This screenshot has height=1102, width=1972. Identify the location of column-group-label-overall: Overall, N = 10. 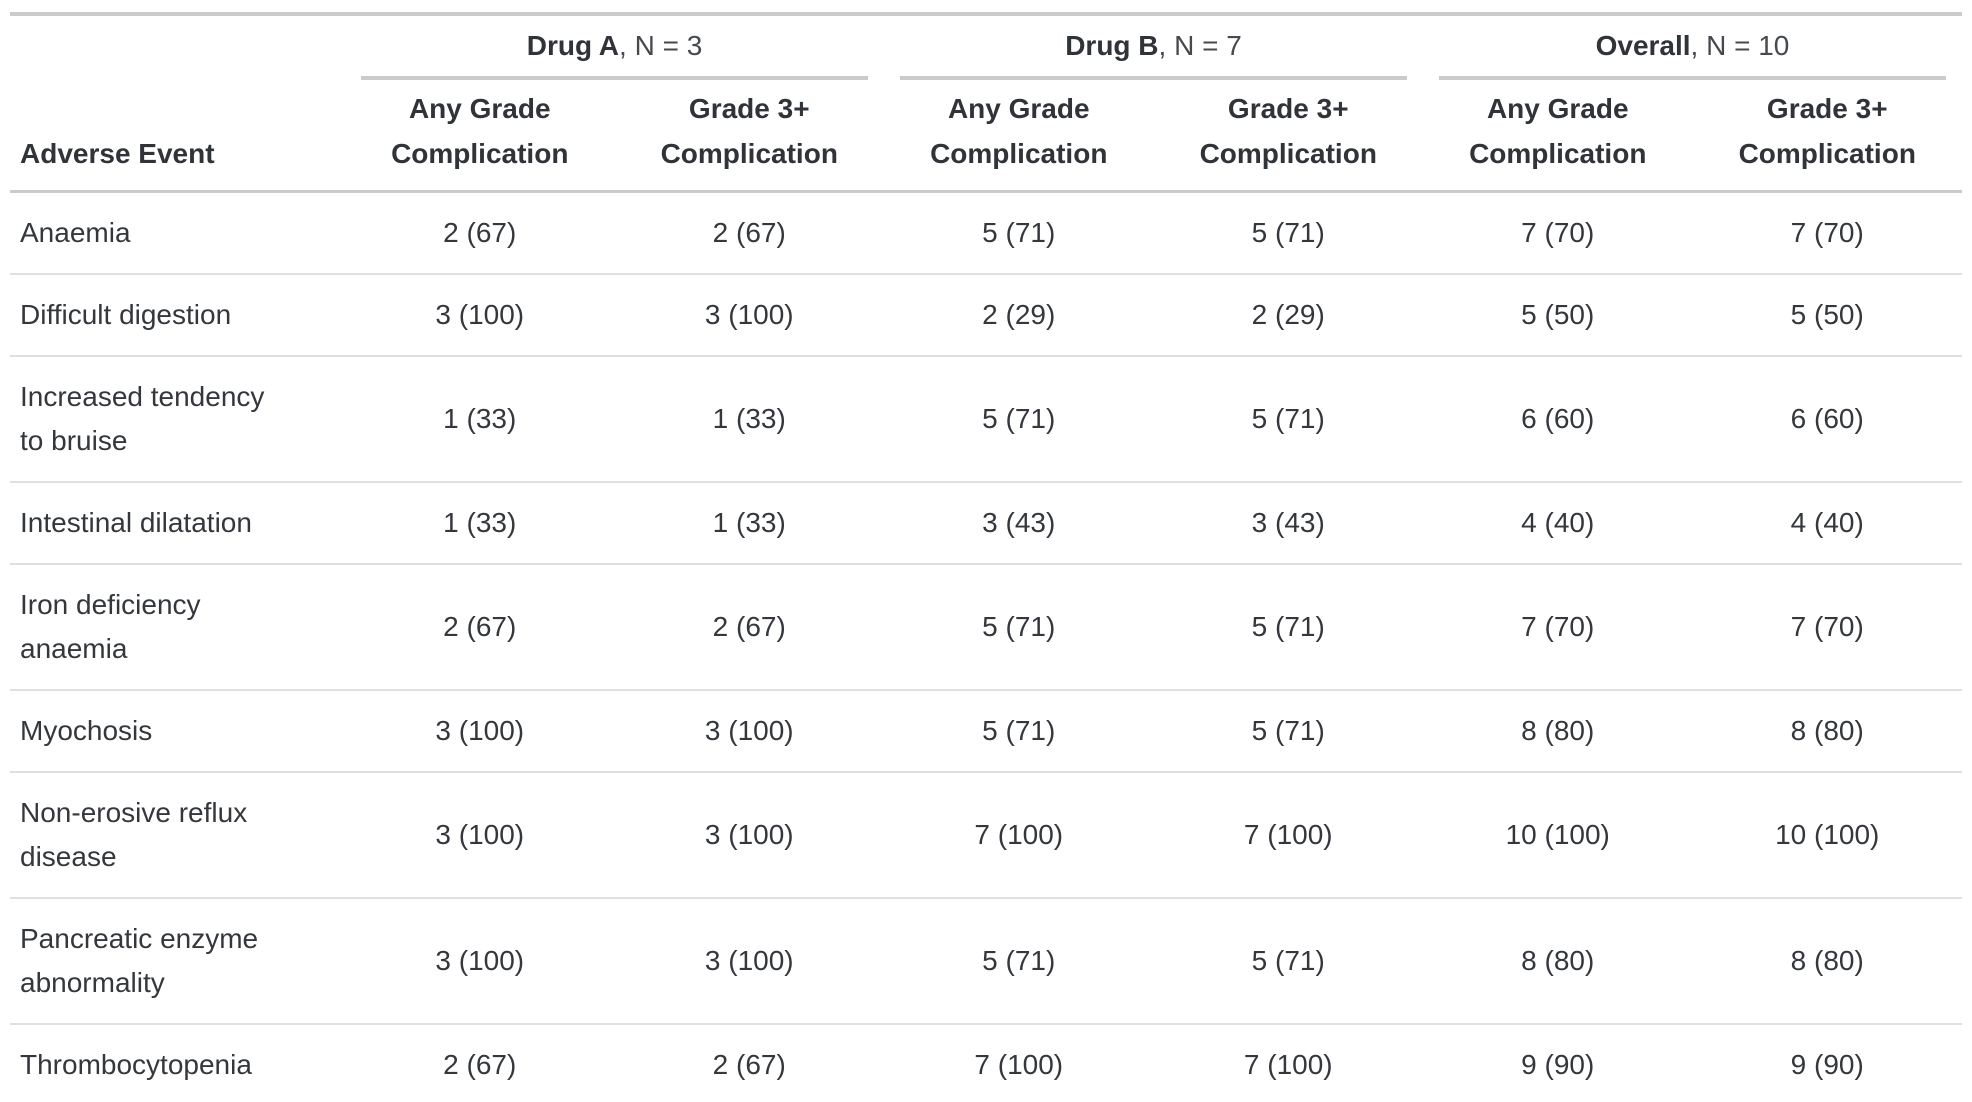
(1692, 48).